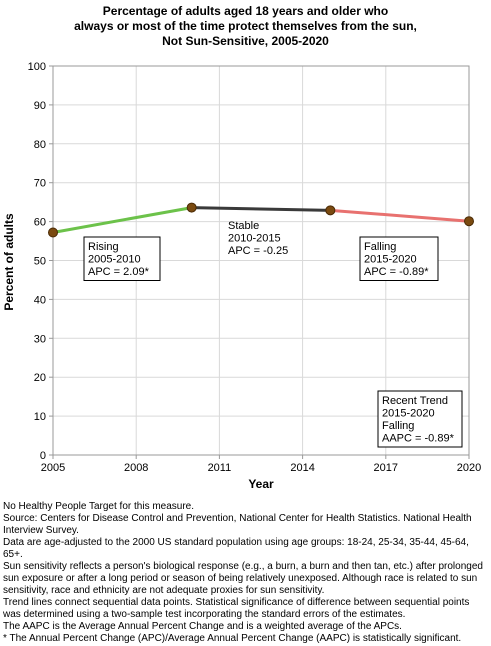 The height and width of the screenshot is (646, 491). What do you see at coordinates (415, 401) in the screenshot?
I see `annotation-text: Recent Trend` at bounding box center [415, 401].